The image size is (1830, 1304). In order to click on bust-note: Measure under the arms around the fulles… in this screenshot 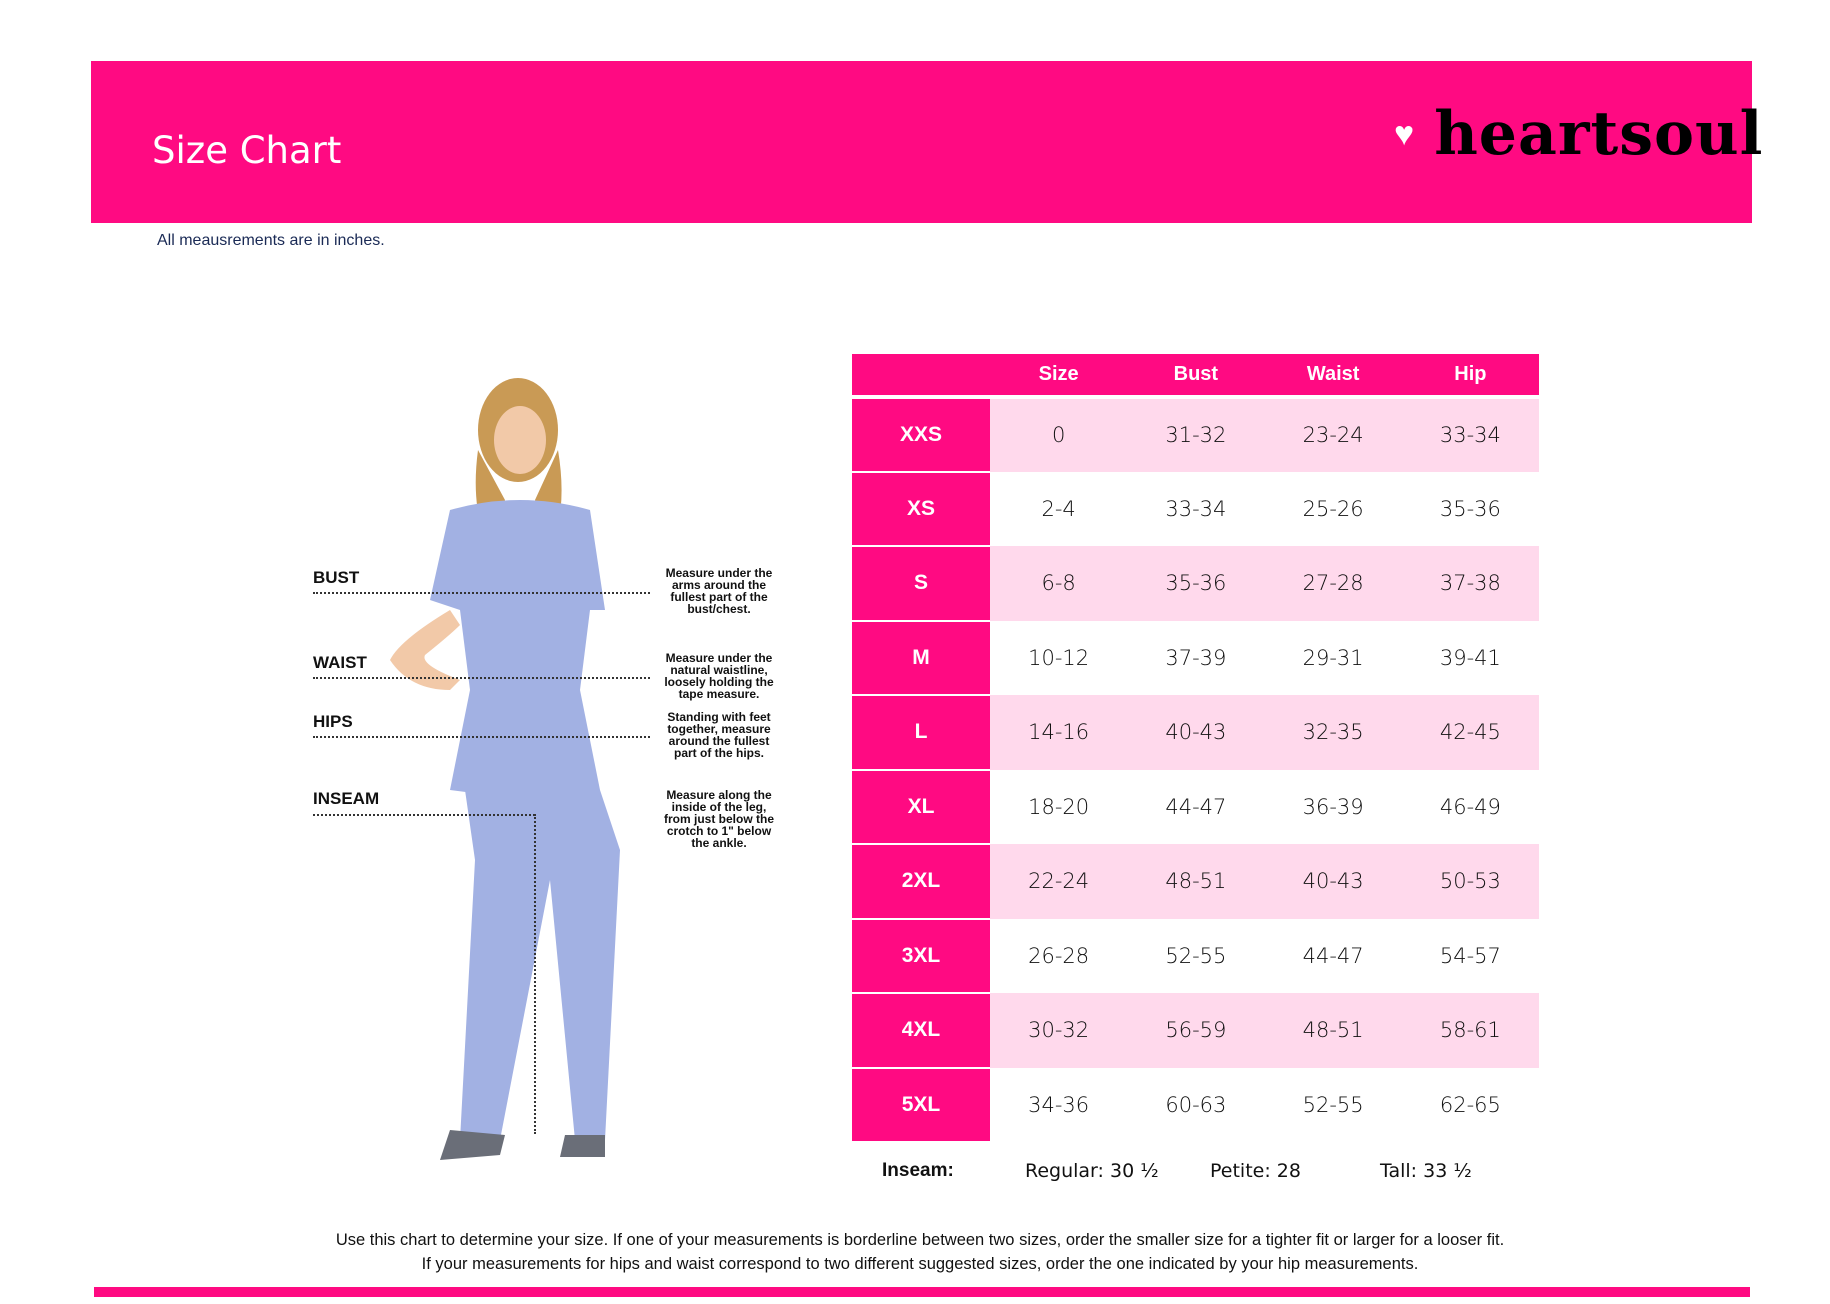, I will do `click(719, 591)`.